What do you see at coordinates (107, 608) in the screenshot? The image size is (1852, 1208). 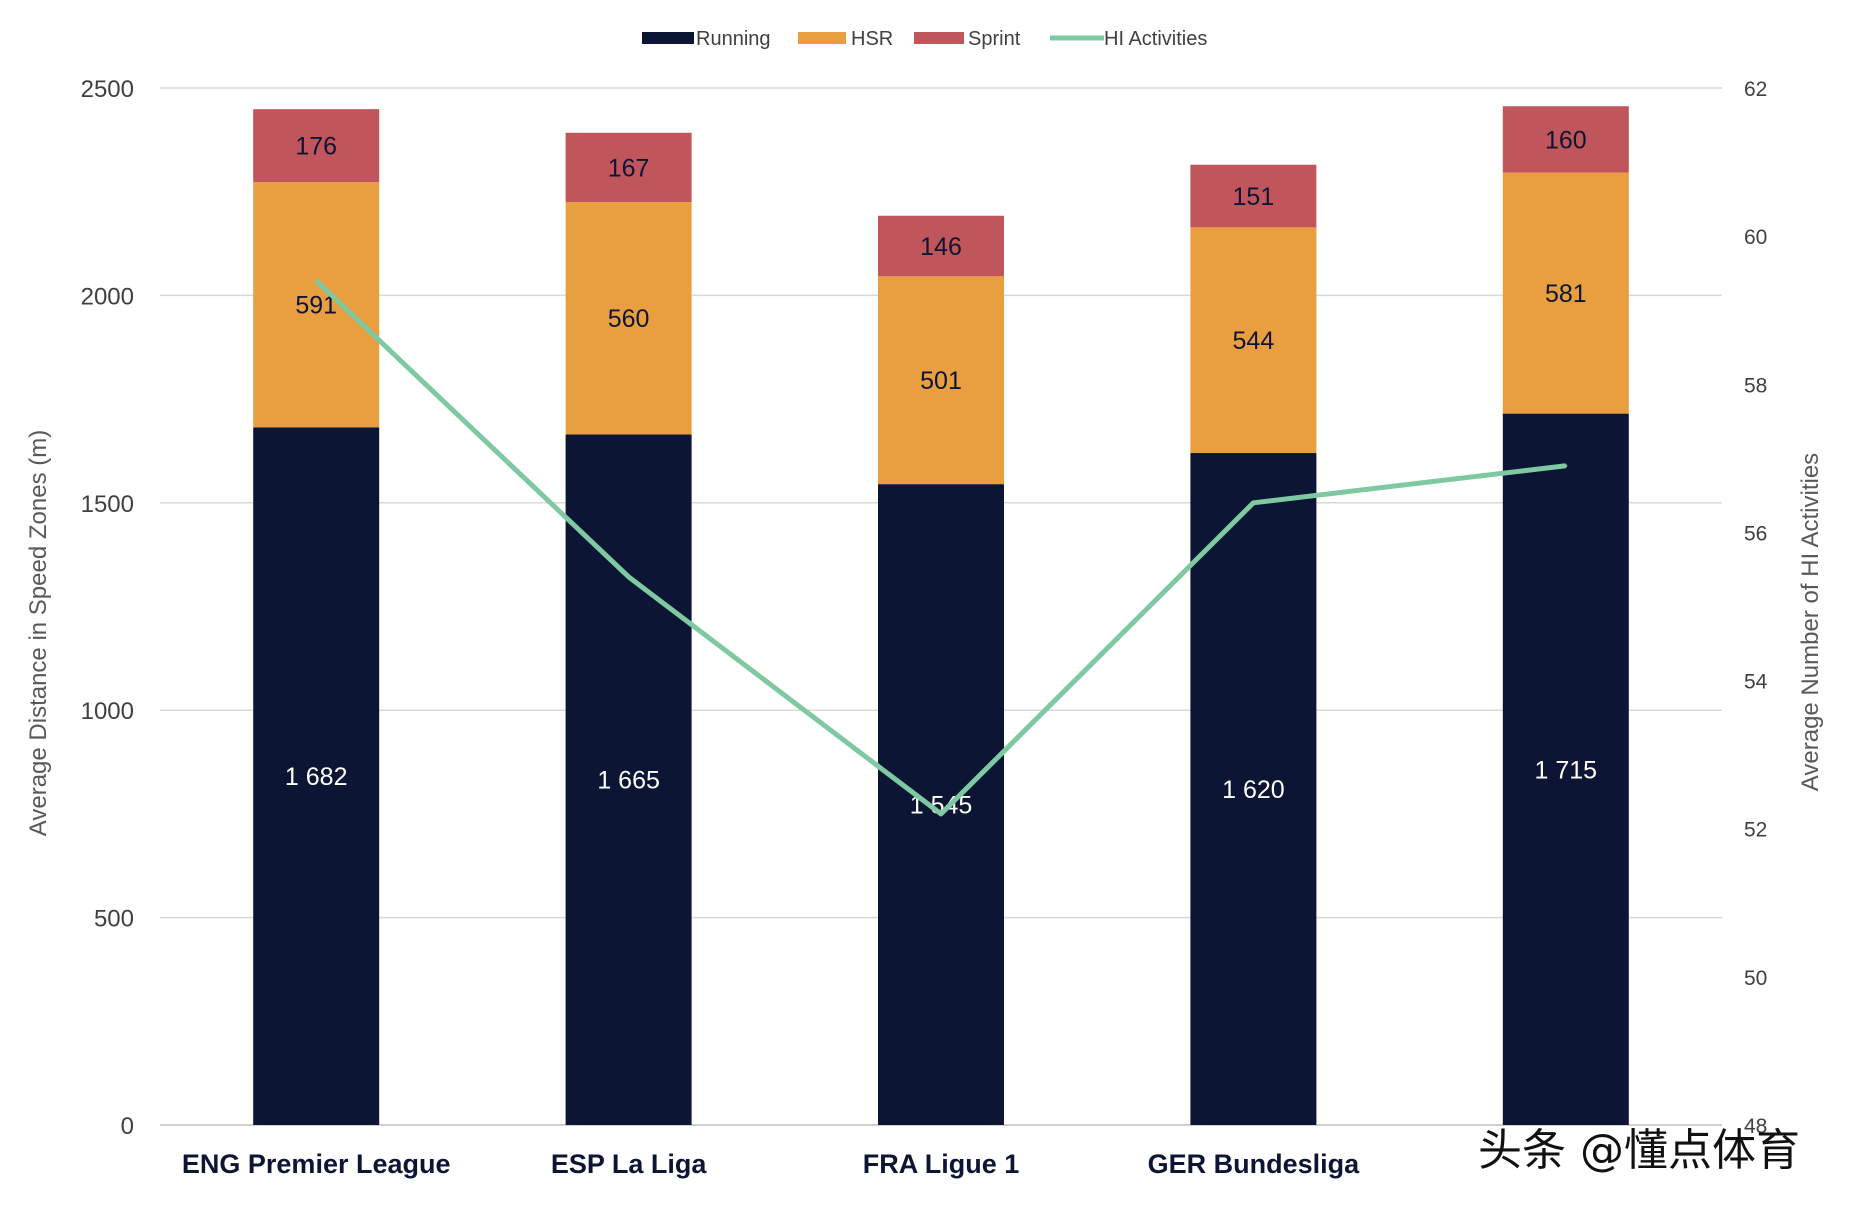 I see `y-axis-primary: 0 500 1000 1500 2000 2500` at bounding box center [107, 608].